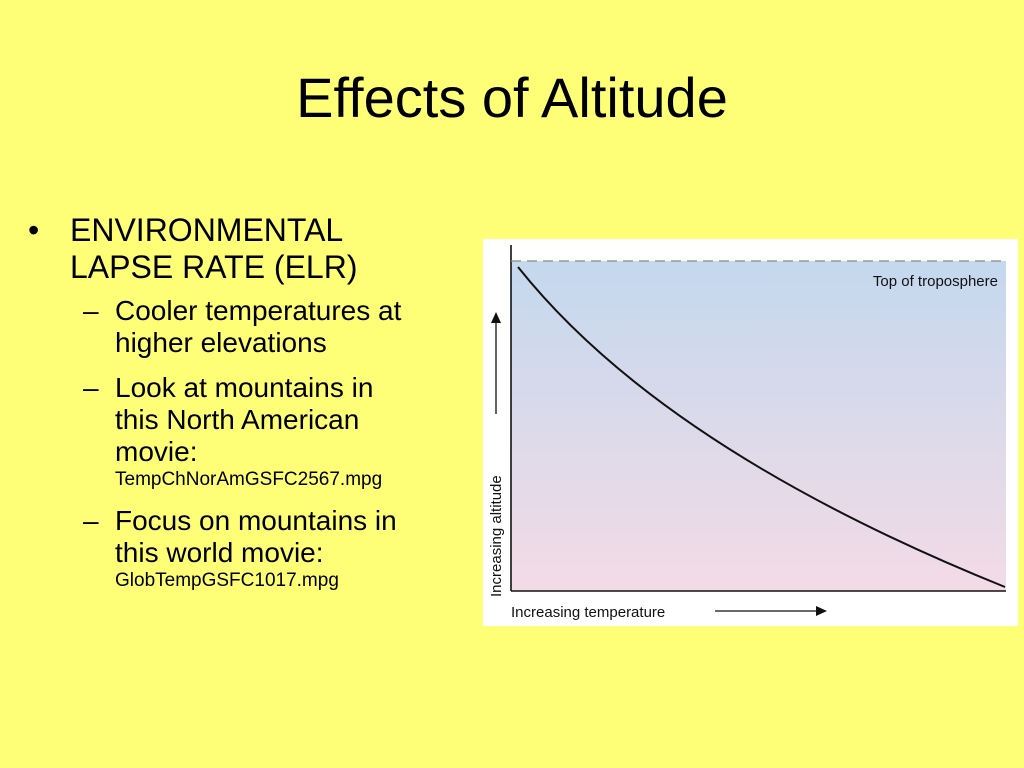  I want to click on subbullet-line: movie:, so click(156, 451).